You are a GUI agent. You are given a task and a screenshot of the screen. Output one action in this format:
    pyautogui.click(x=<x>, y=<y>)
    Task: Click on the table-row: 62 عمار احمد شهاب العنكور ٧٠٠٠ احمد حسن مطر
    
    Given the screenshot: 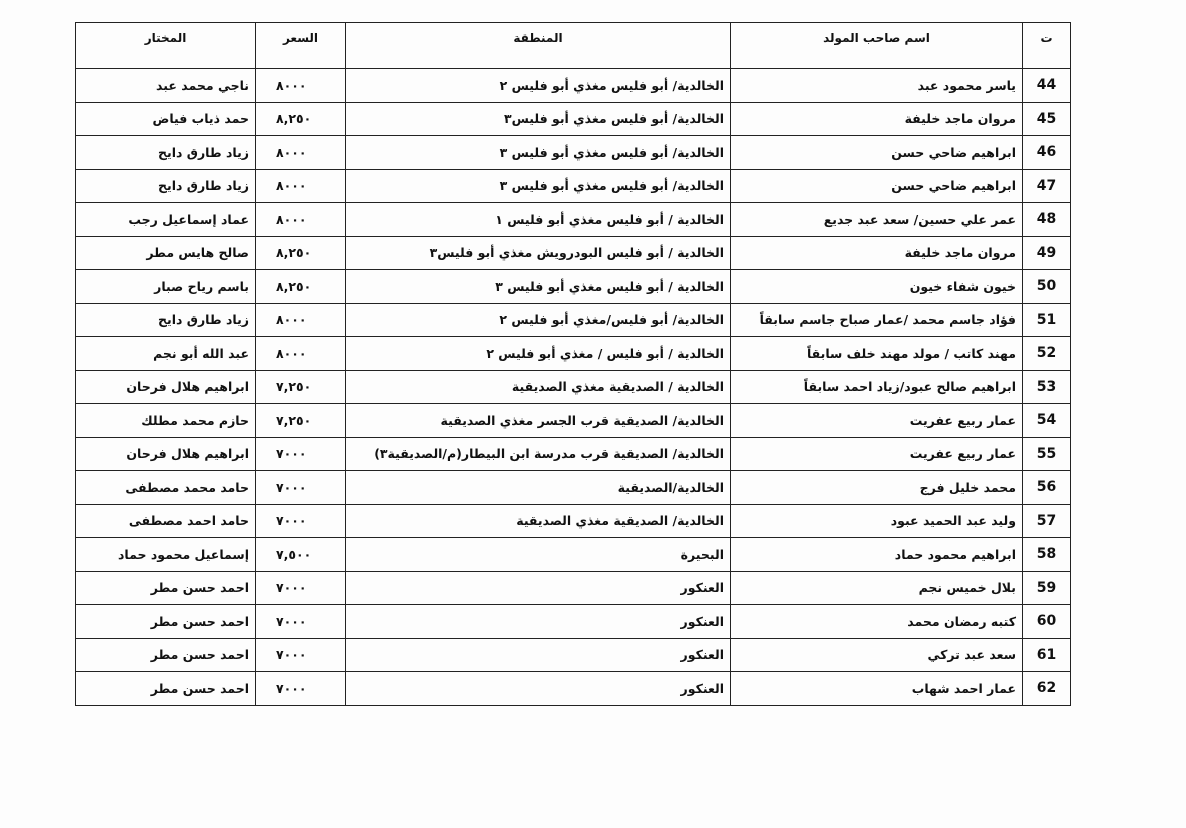 What is the action you would take?
    pyautogui.click(x=573, y=688)
    